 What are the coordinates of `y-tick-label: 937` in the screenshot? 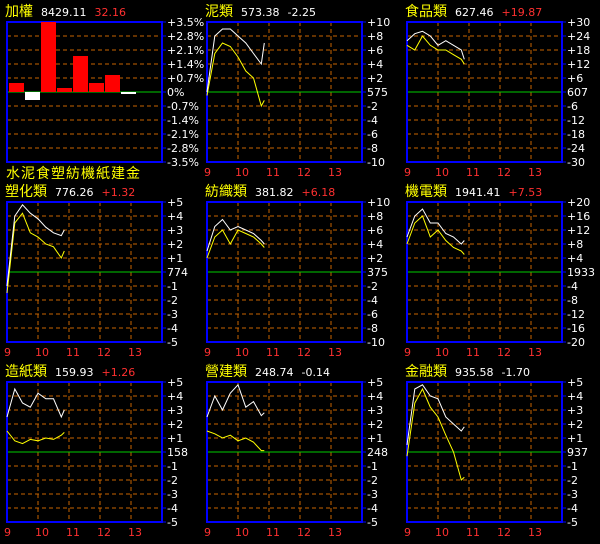 It's located at (577, 452).